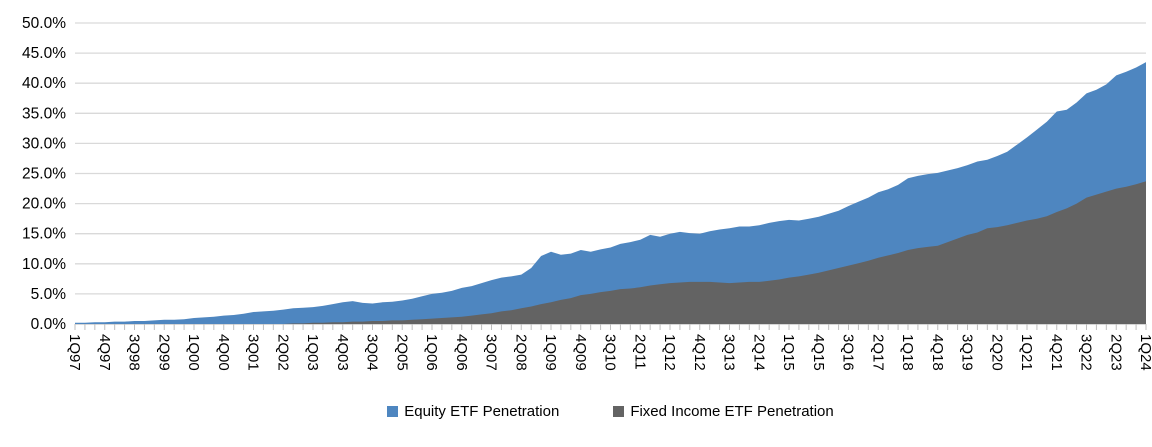 This screenshot has height=447, width=1152. What do you see at coordinates (818, 352) in the screenshot?
I see `x-tick-label: 4Q15` at bounding box center [818, 352].